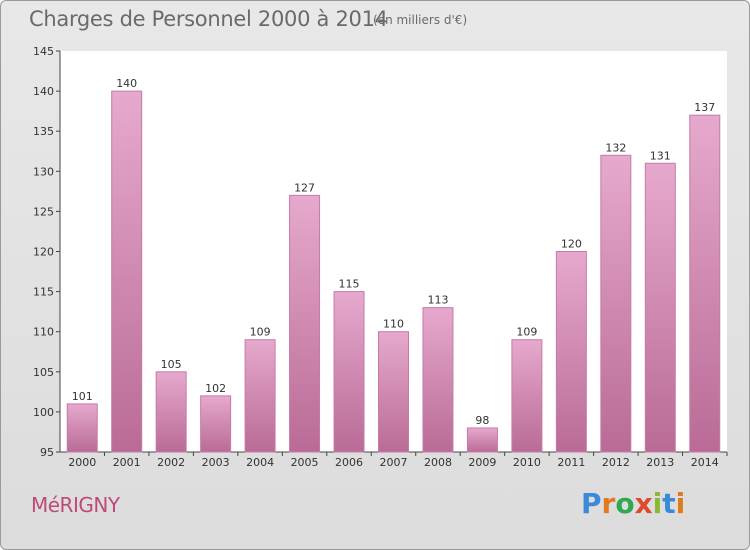 Image resolution: width=750 pixels, height=550 pixels. I want to click on x-tick-label-2012: 2012, so click(616, 462).